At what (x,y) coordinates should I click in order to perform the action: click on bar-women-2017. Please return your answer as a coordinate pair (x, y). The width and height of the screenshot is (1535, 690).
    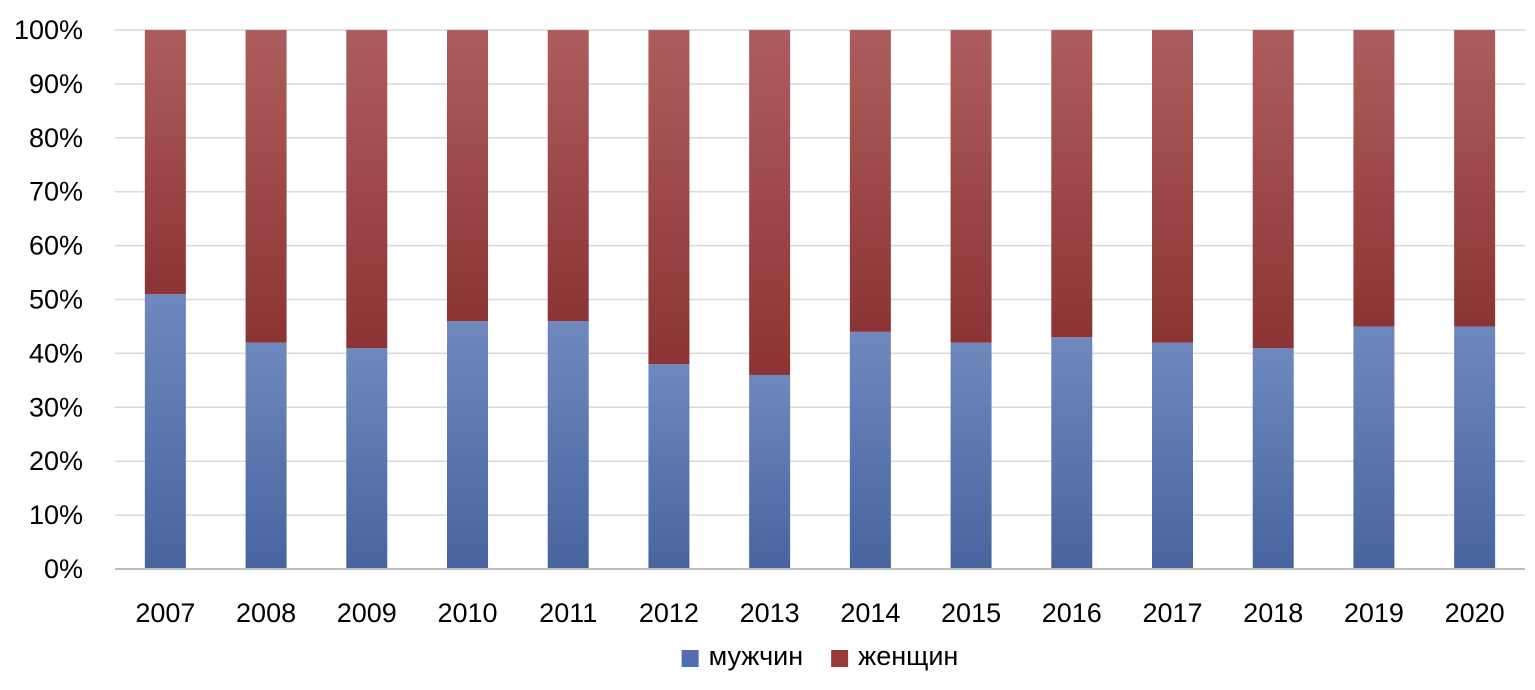
    Looking at the image, I should click on (1172, 186).